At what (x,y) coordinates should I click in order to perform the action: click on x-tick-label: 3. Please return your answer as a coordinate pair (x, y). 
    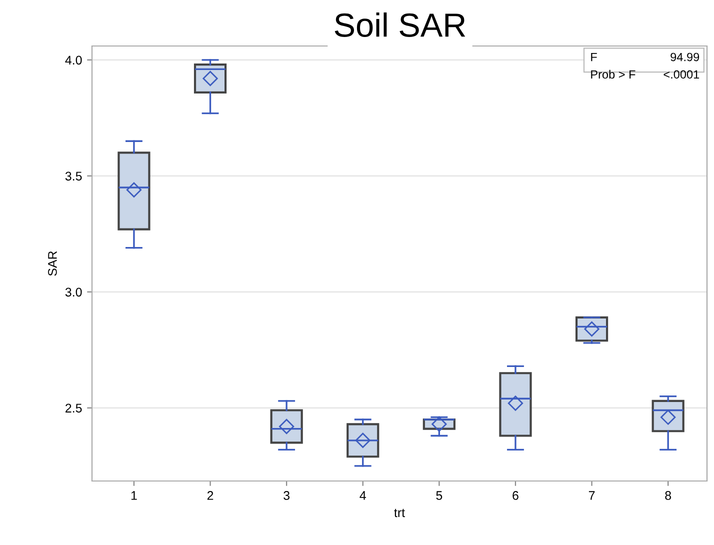
    Looking at the image, I should click on (287, 495).